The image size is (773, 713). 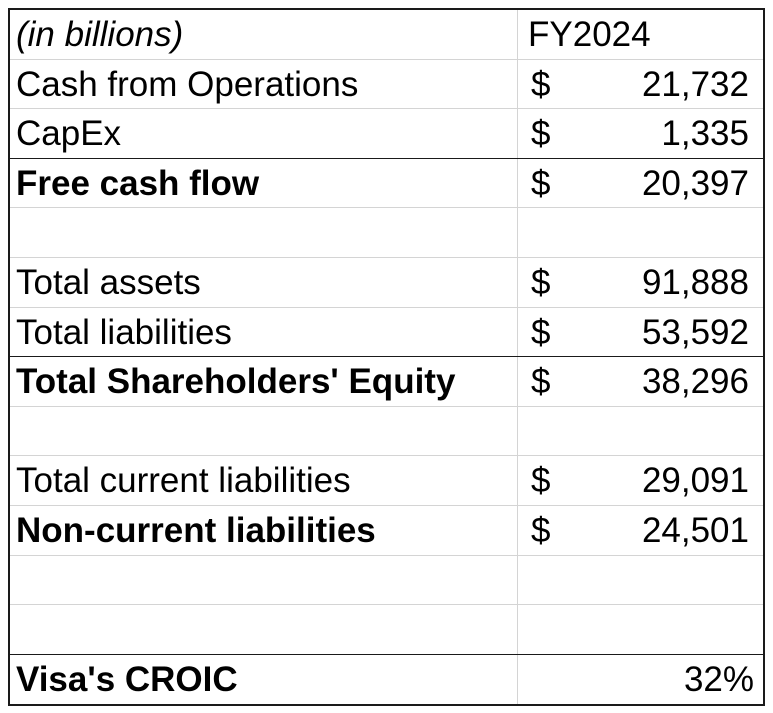 What do you see at coordinates (695, 282) in the screenshot?
I see `total-assets-value: 91,888` at bounding box center [695, 282].